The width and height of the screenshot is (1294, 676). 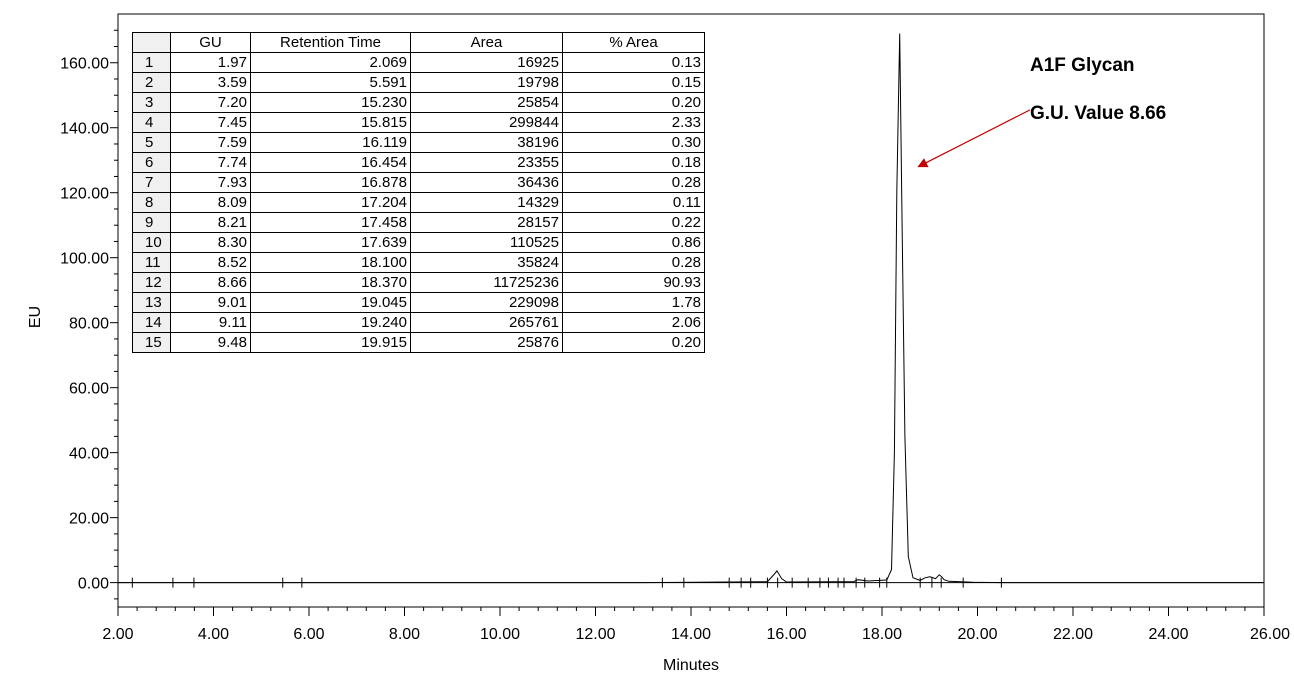 What do you see at coordinates (977, 634) in the screenshot?
I see `x-tick-label: 20.00` at bounding box center [977, 634].